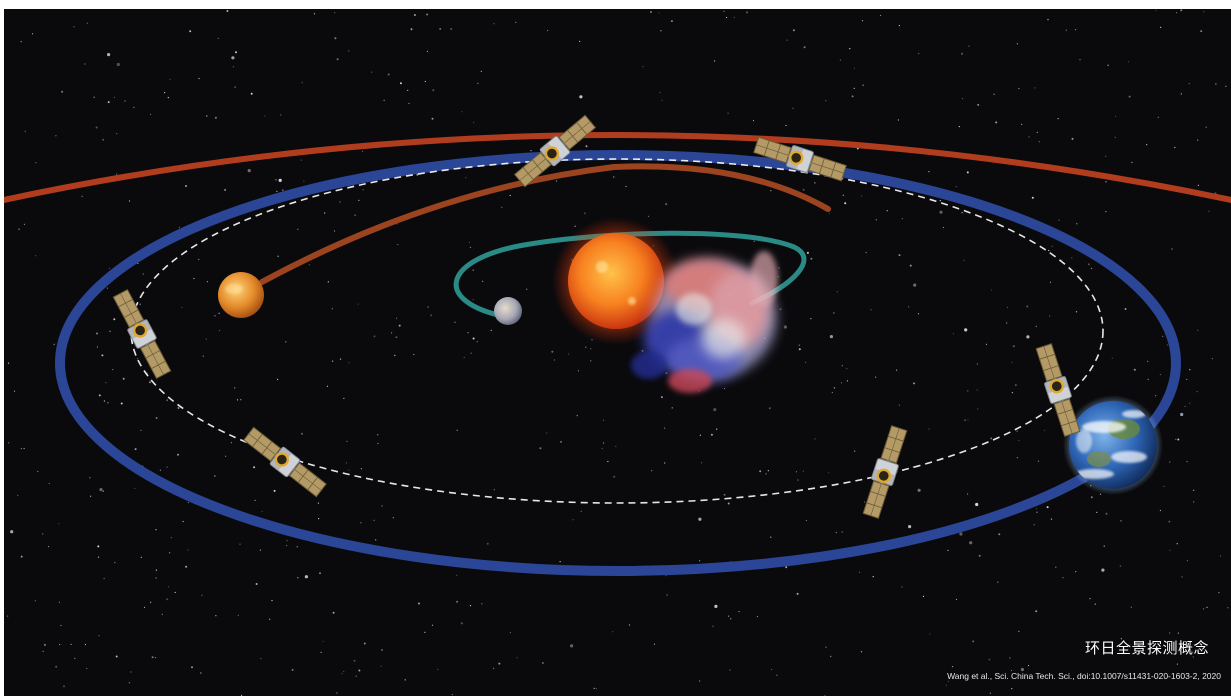 The width and height of the screenshot is (1231, 696). What do you see at coordinates (545, 224) in the screenshot?
I see `venus-transfer-path` at bounding box center [545, 224].